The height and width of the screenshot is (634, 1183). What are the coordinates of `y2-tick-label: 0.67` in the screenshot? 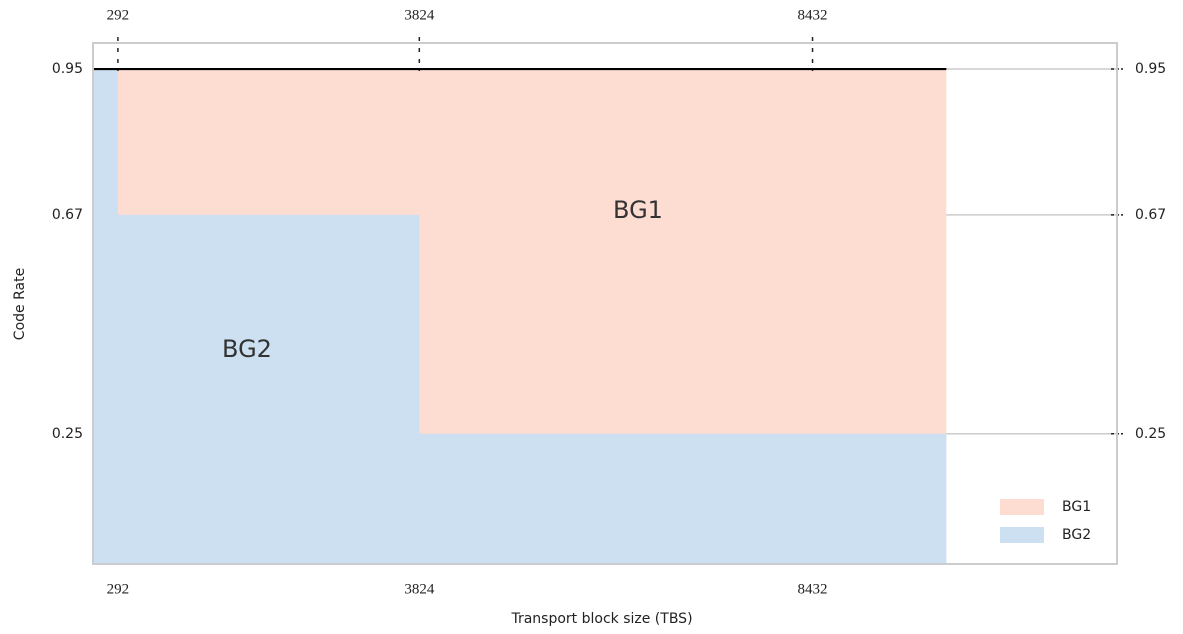 It's located at (1150, 215).